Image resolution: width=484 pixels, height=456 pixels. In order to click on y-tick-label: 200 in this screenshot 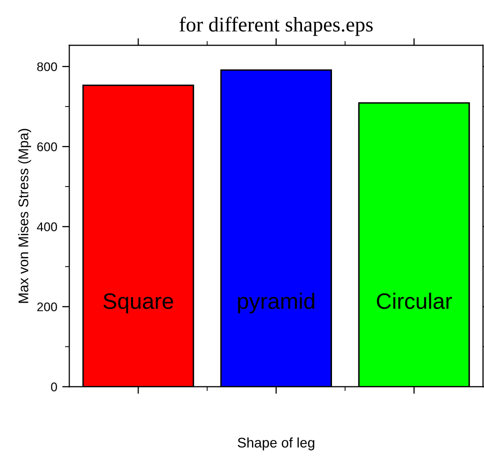, I will do `click(47, 307)`.